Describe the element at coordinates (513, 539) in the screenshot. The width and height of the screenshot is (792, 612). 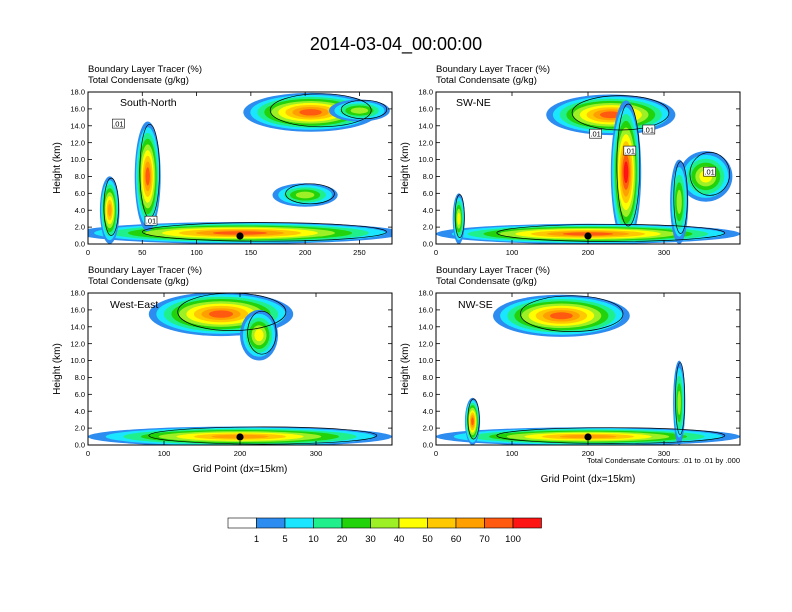
I see `colorbar-label: 100` at that location.